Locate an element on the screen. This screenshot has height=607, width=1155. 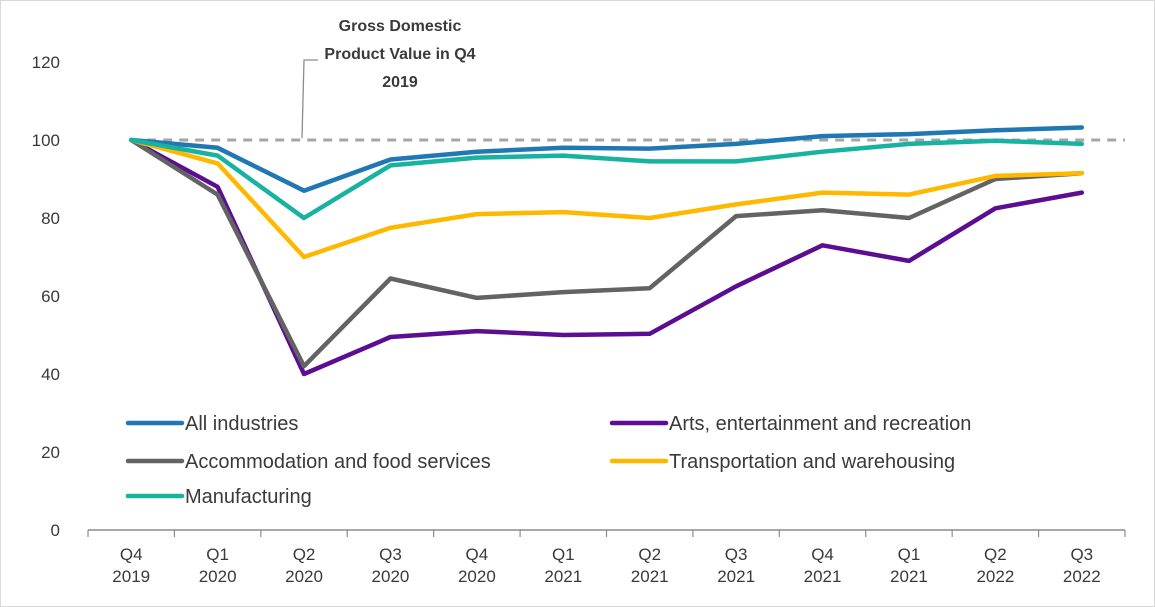
x-tick-label: Q3 2021 is located at coordinates (736, 565).